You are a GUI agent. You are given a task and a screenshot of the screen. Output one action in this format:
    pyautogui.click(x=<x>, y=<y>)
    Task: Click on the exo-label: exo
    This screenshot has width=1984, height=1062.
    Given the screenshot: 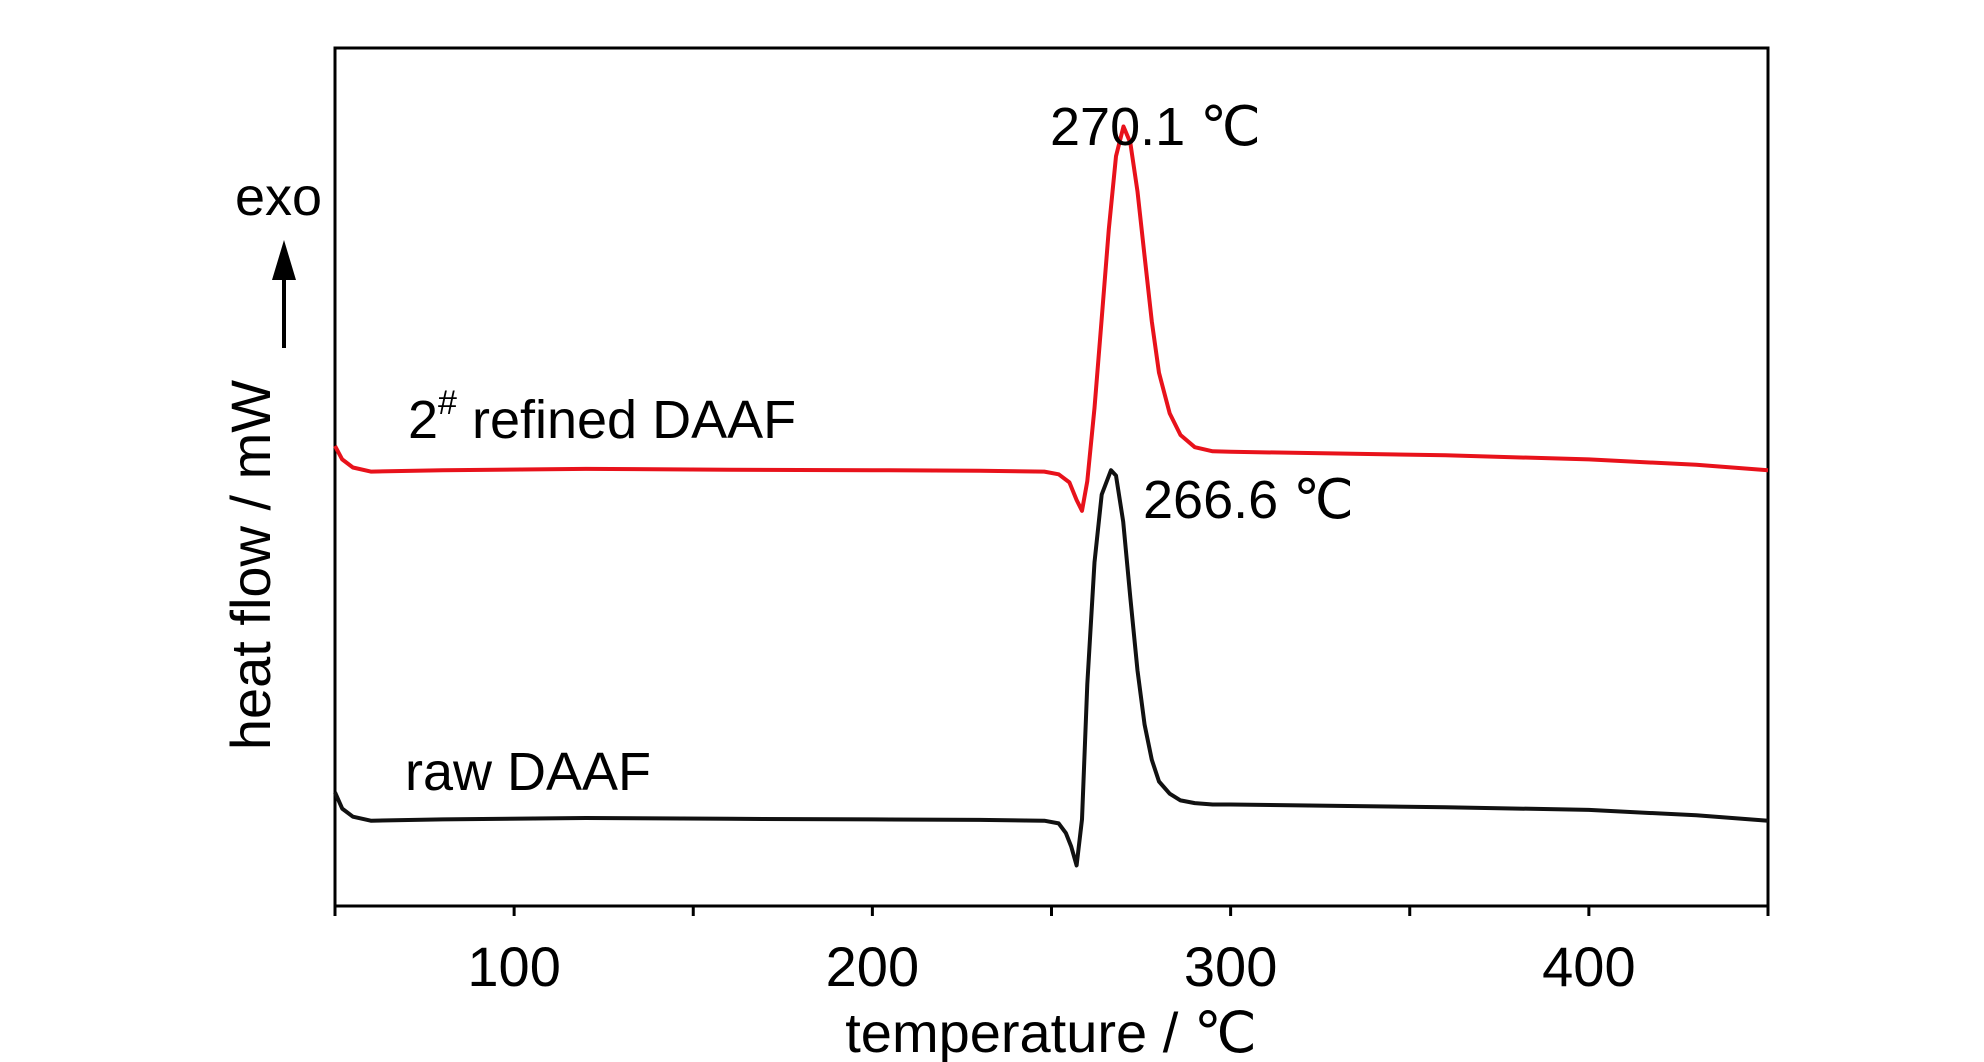 What is the action you would take?
    pyautogui.click(x=278, y=197)
    